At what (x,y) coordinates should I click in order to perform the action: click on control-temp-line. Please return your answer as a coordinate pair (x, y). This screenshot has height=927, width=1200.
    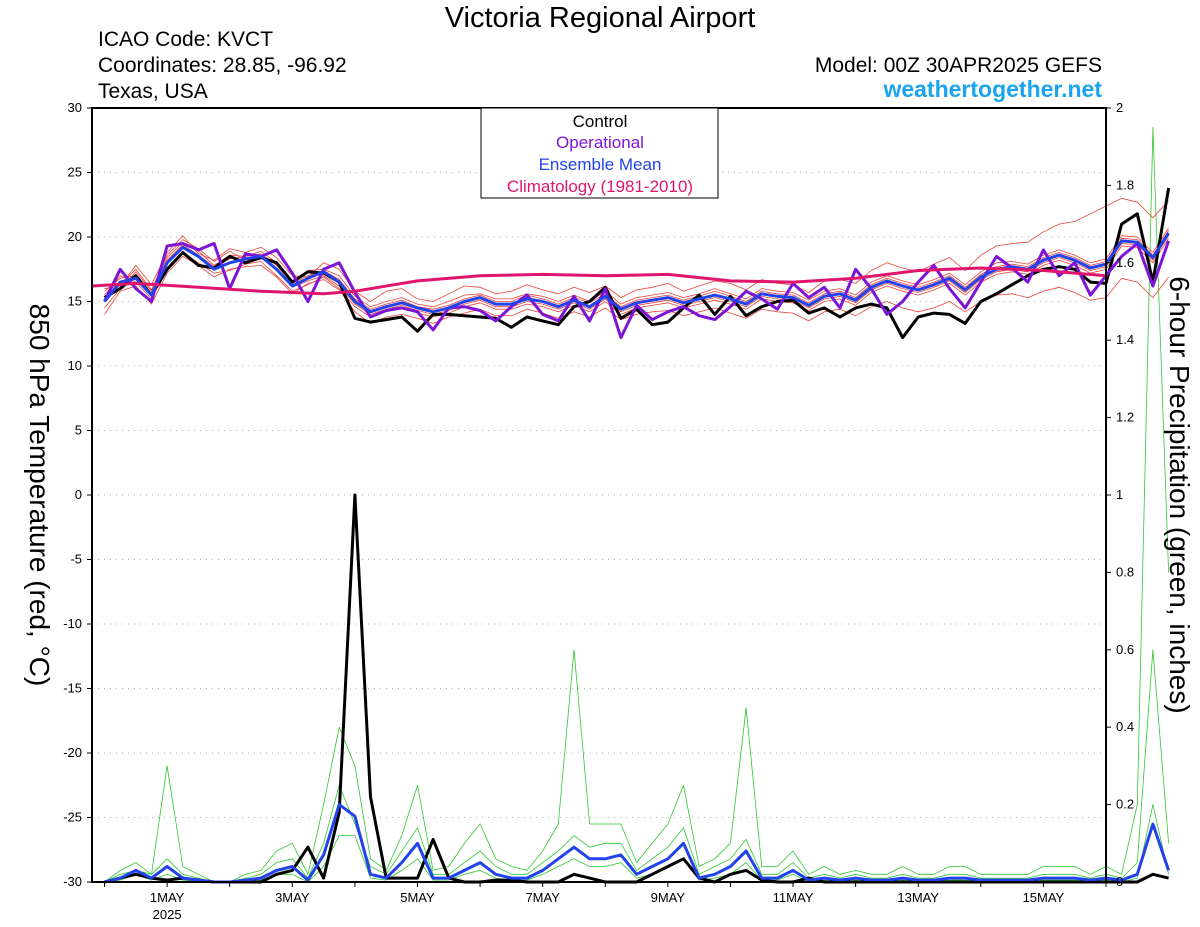
    Looking at the image, I should click on (637, 263).